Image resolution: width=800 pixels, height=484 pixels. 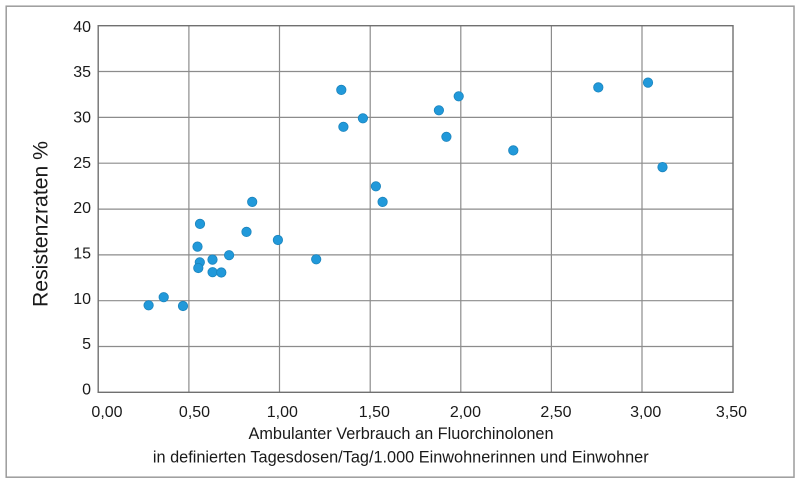 I want to click on svg-text: 0,50, so click(x=194, y=412).